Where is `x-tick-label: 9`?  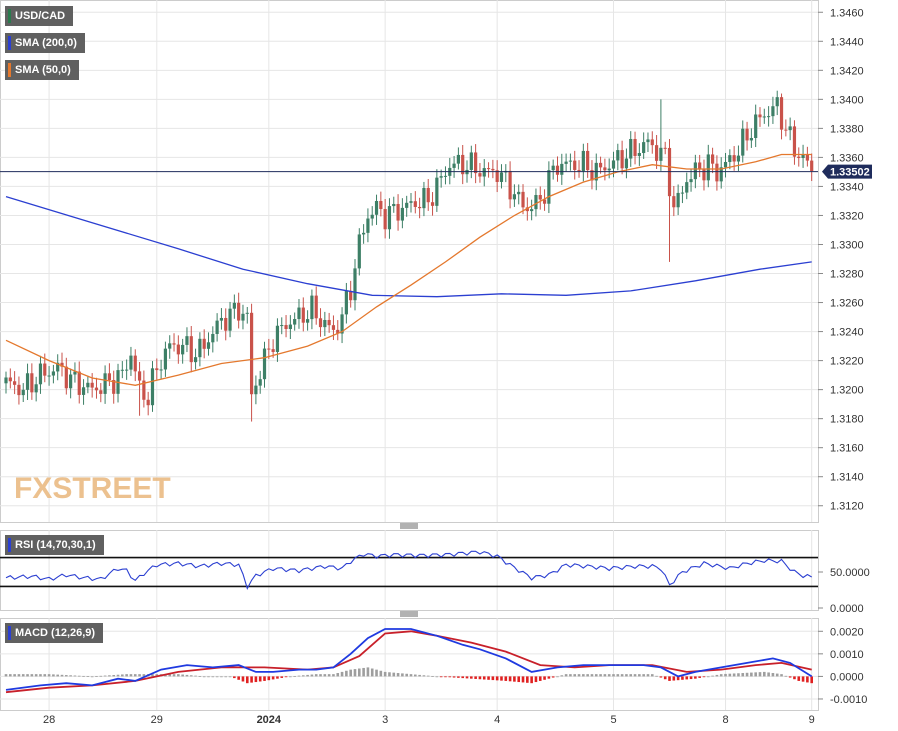
x-tick-label: 9 is located at coordinates (812, 720).